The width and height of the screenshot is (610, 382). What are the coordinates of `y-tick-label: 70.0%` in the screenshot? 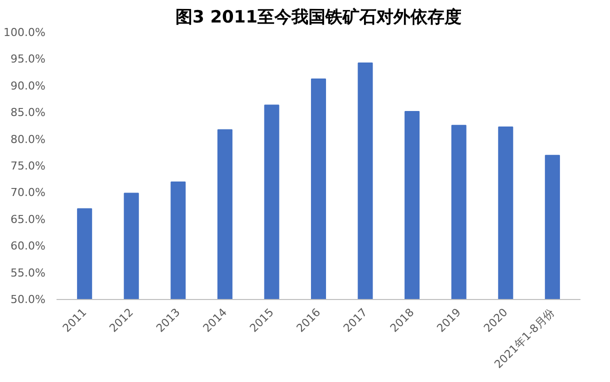 It's located at (28, 193).